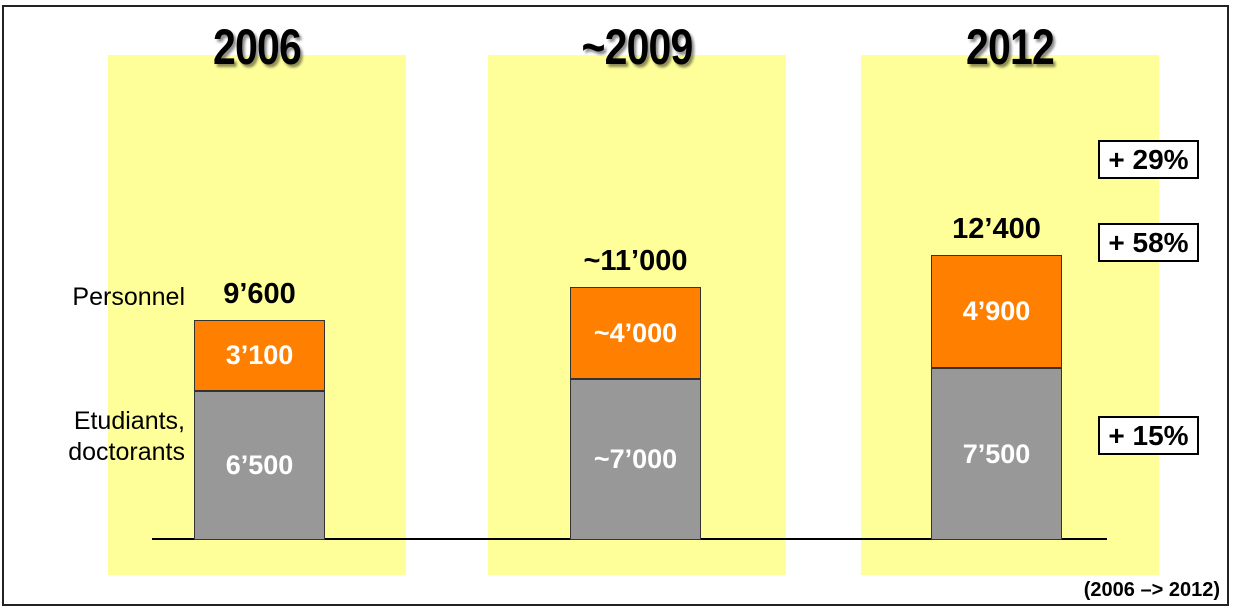 The image size is (1234, 610). I want to click on value-label-students-2009: ~7’000, so click(635, 459).